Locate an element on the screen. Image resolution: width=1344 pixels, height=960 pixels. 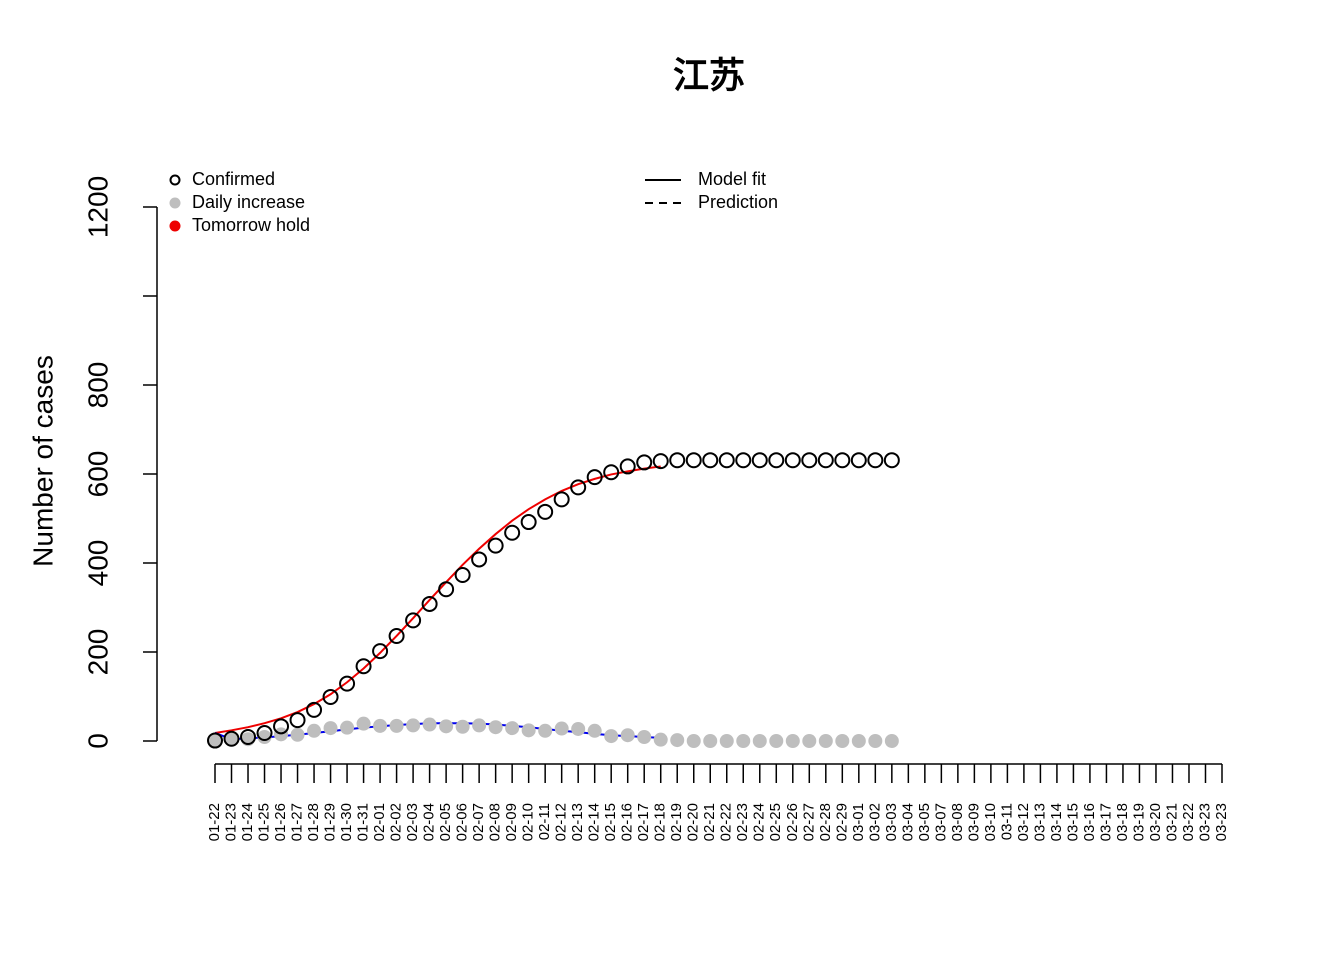
x-tick-label: 03-09 is located at coordinates (973, 822).